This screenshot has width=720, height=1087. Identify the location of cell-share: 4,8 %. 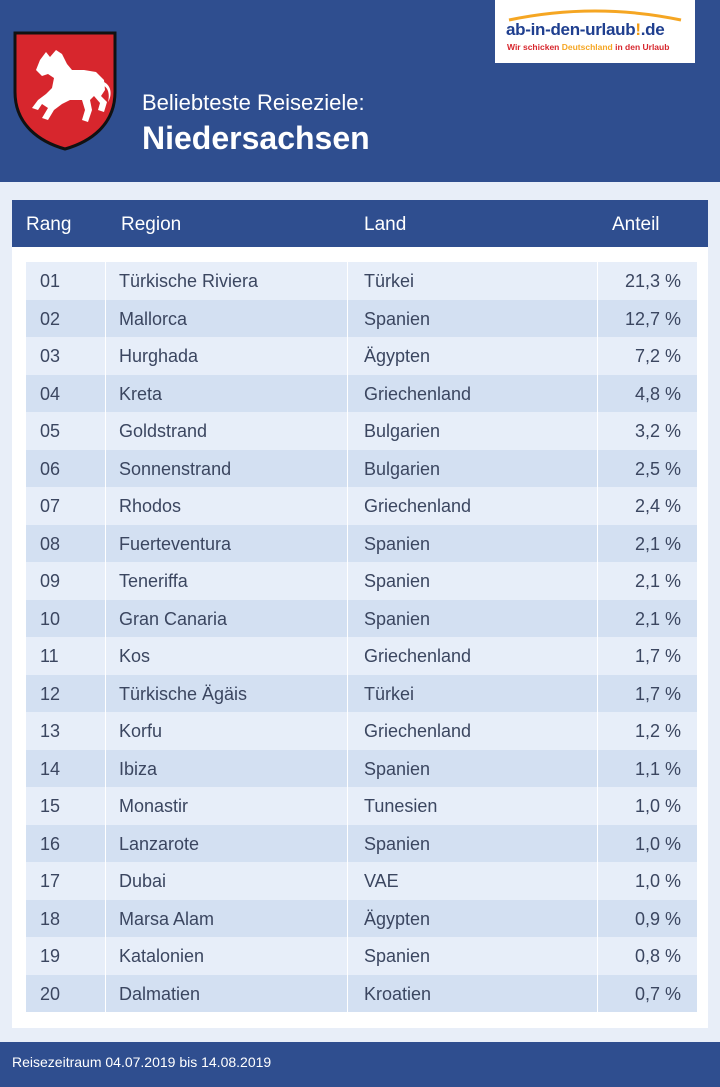
(657, 393).